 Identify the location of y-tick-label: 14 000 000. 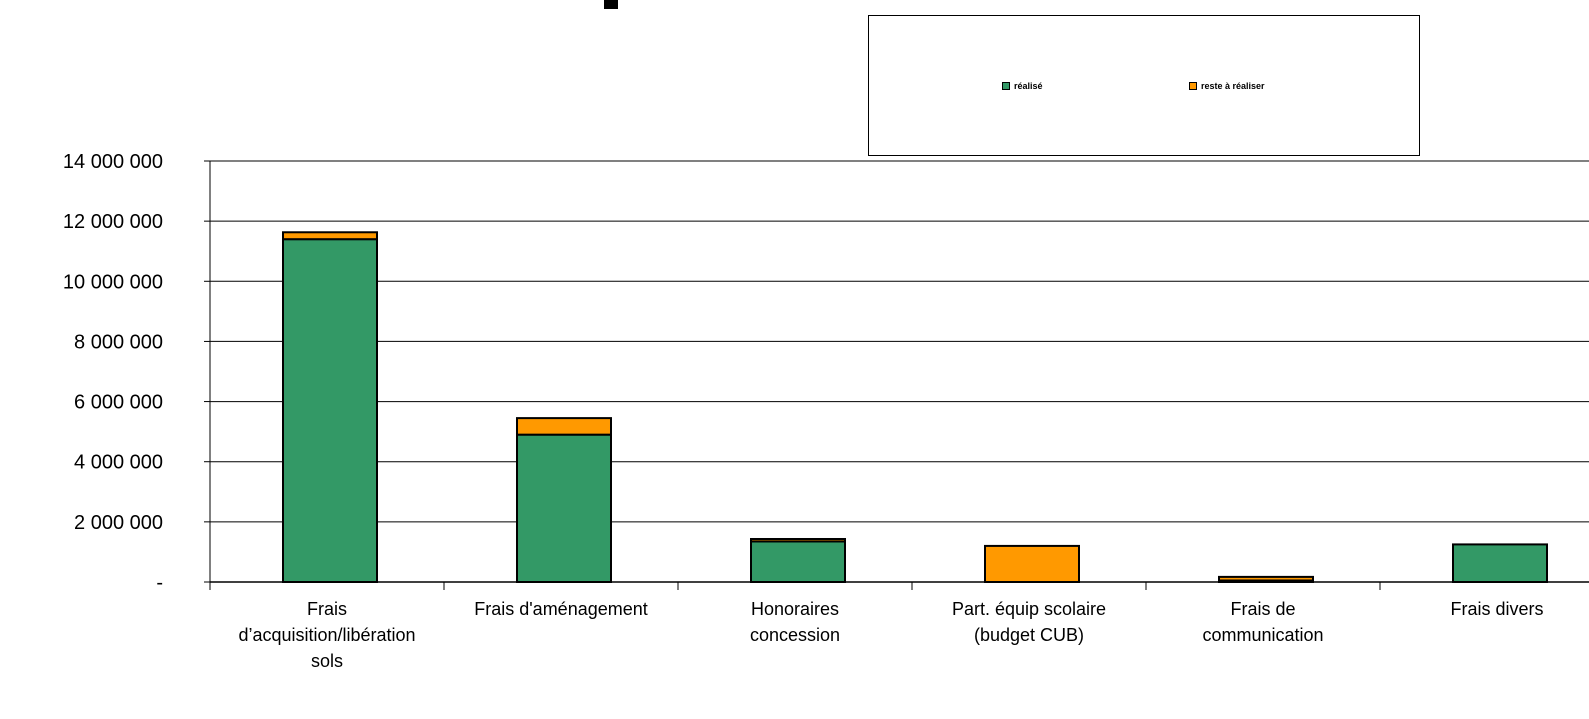
(113, 162).